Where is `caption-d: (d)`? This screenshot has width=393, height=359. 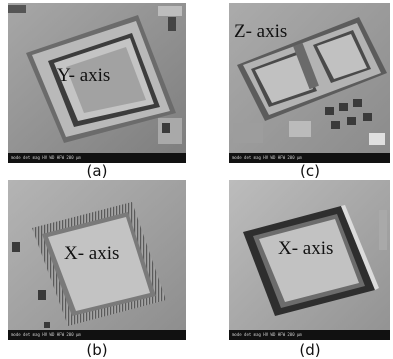
caption-d: (d) is located at coordinates (310, 350).